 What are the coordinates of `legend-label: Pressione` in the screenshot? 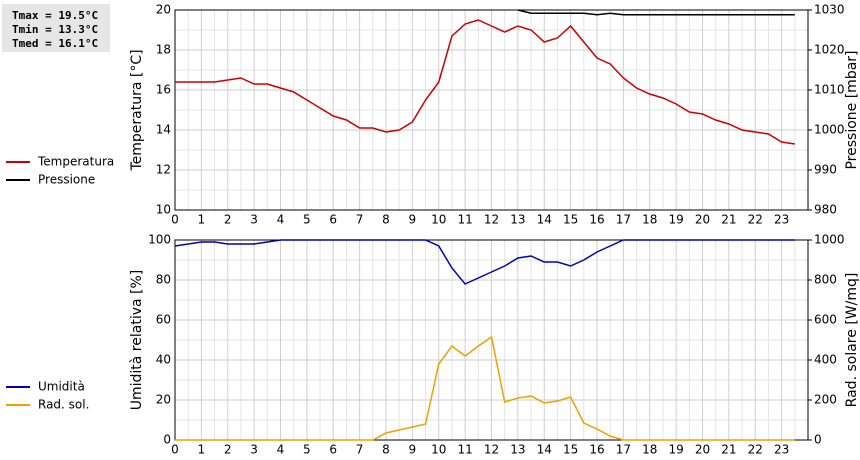 It's located at (66, 180).